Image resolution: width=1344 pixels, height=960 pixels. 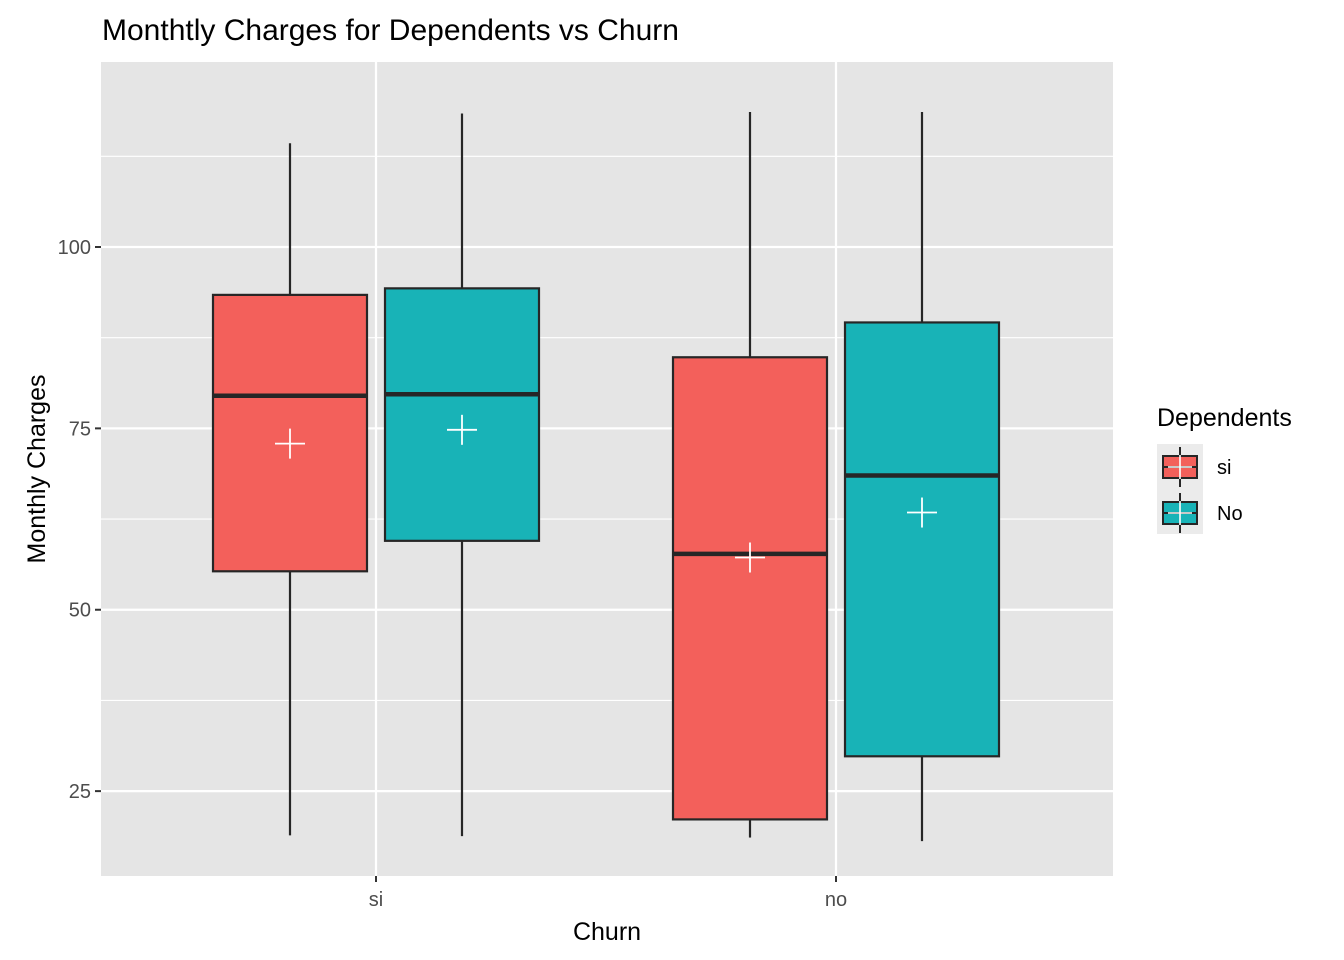 What do you see at coordinates (607, 932) in the screenshot?
I see `x-axis-title: Churn` at bounding box center [607, 932].